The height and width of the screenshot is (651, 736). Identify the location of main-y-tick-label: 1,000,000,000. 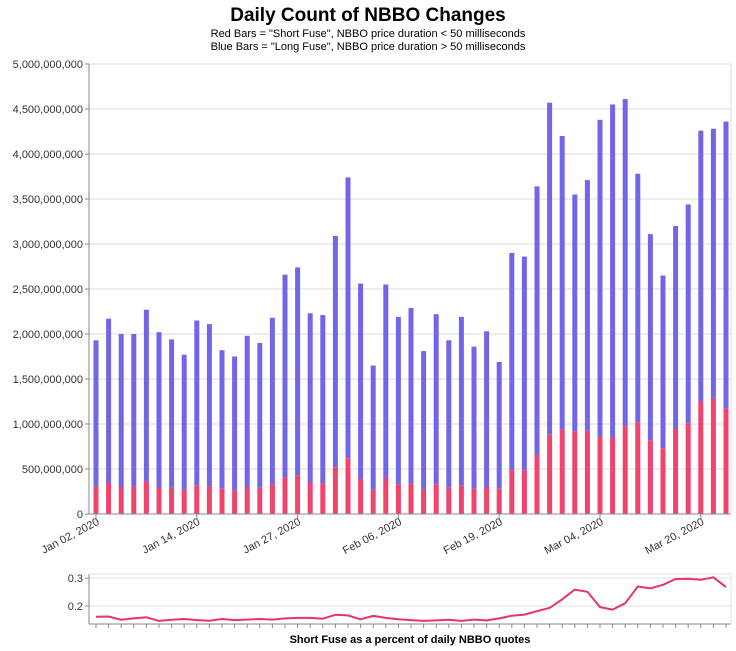
(48, 425).